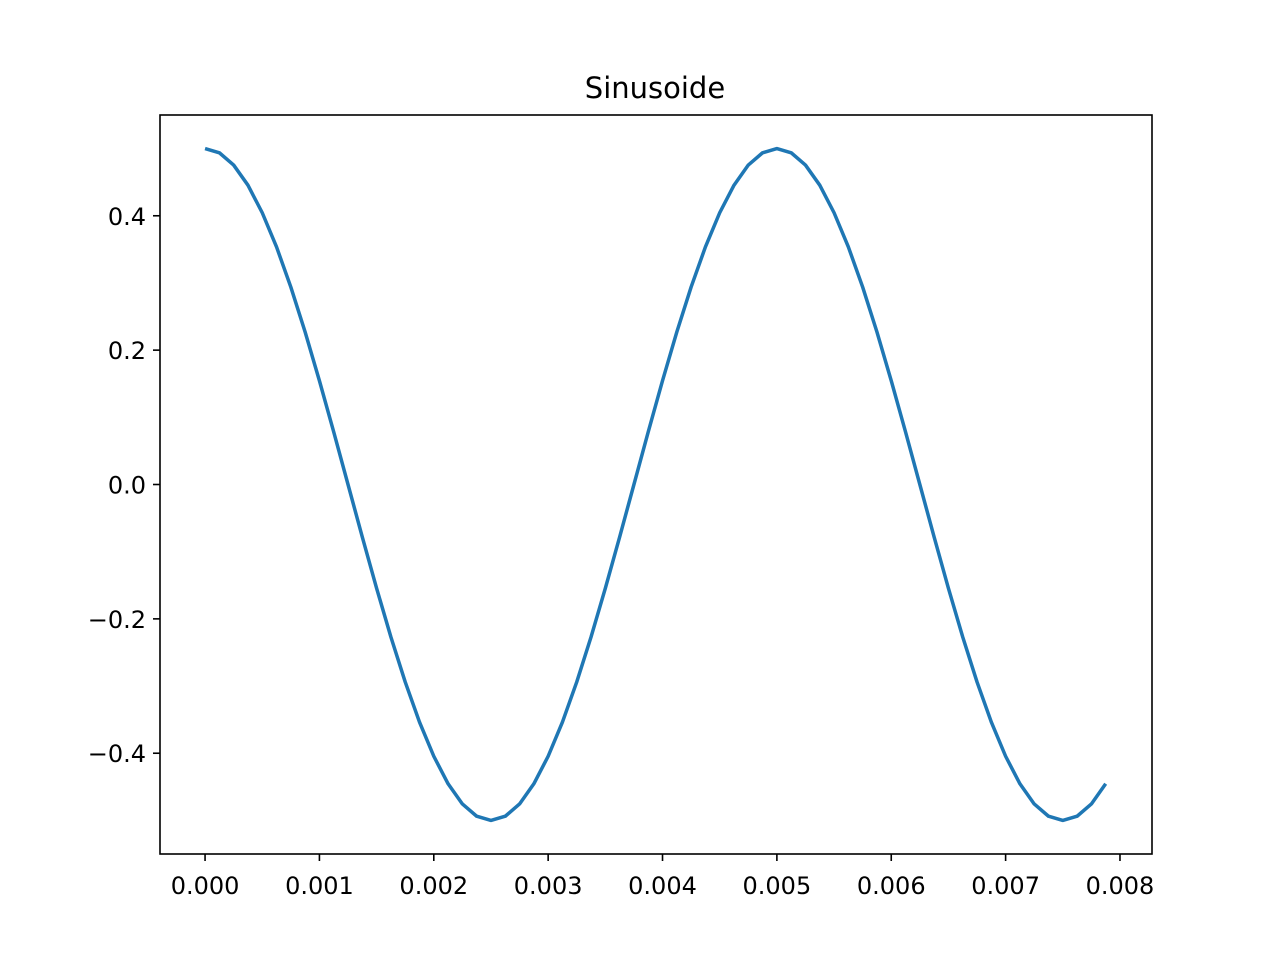 The height and width of the screenshot is (960, 1280). What do you see at coordinates (777, 886) in the screenshot?
I see `x-tick-label: 0.005` at bounding box center [777, 886].